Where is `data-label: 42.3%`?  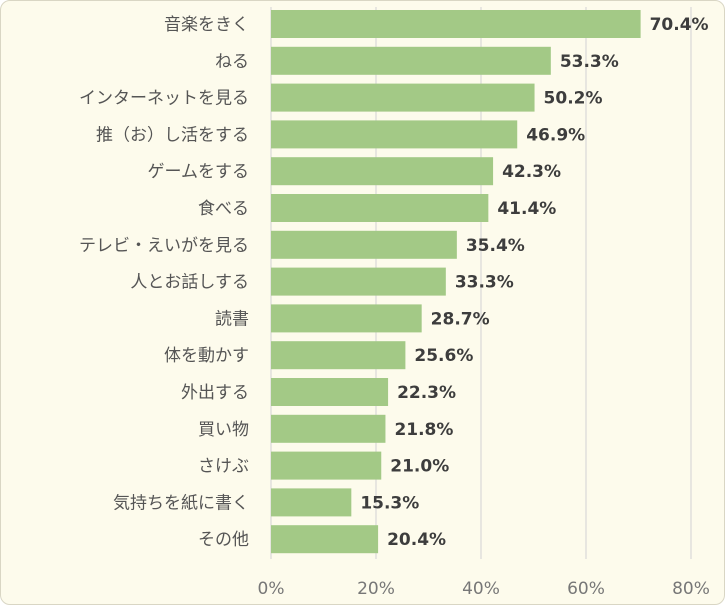
data-label: 42.3% is located at coordinates (531, 172).